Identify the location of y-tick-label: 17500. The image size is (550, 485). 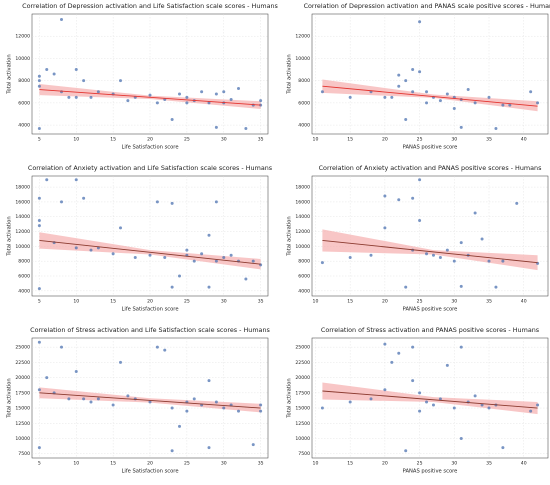
(22, 393).